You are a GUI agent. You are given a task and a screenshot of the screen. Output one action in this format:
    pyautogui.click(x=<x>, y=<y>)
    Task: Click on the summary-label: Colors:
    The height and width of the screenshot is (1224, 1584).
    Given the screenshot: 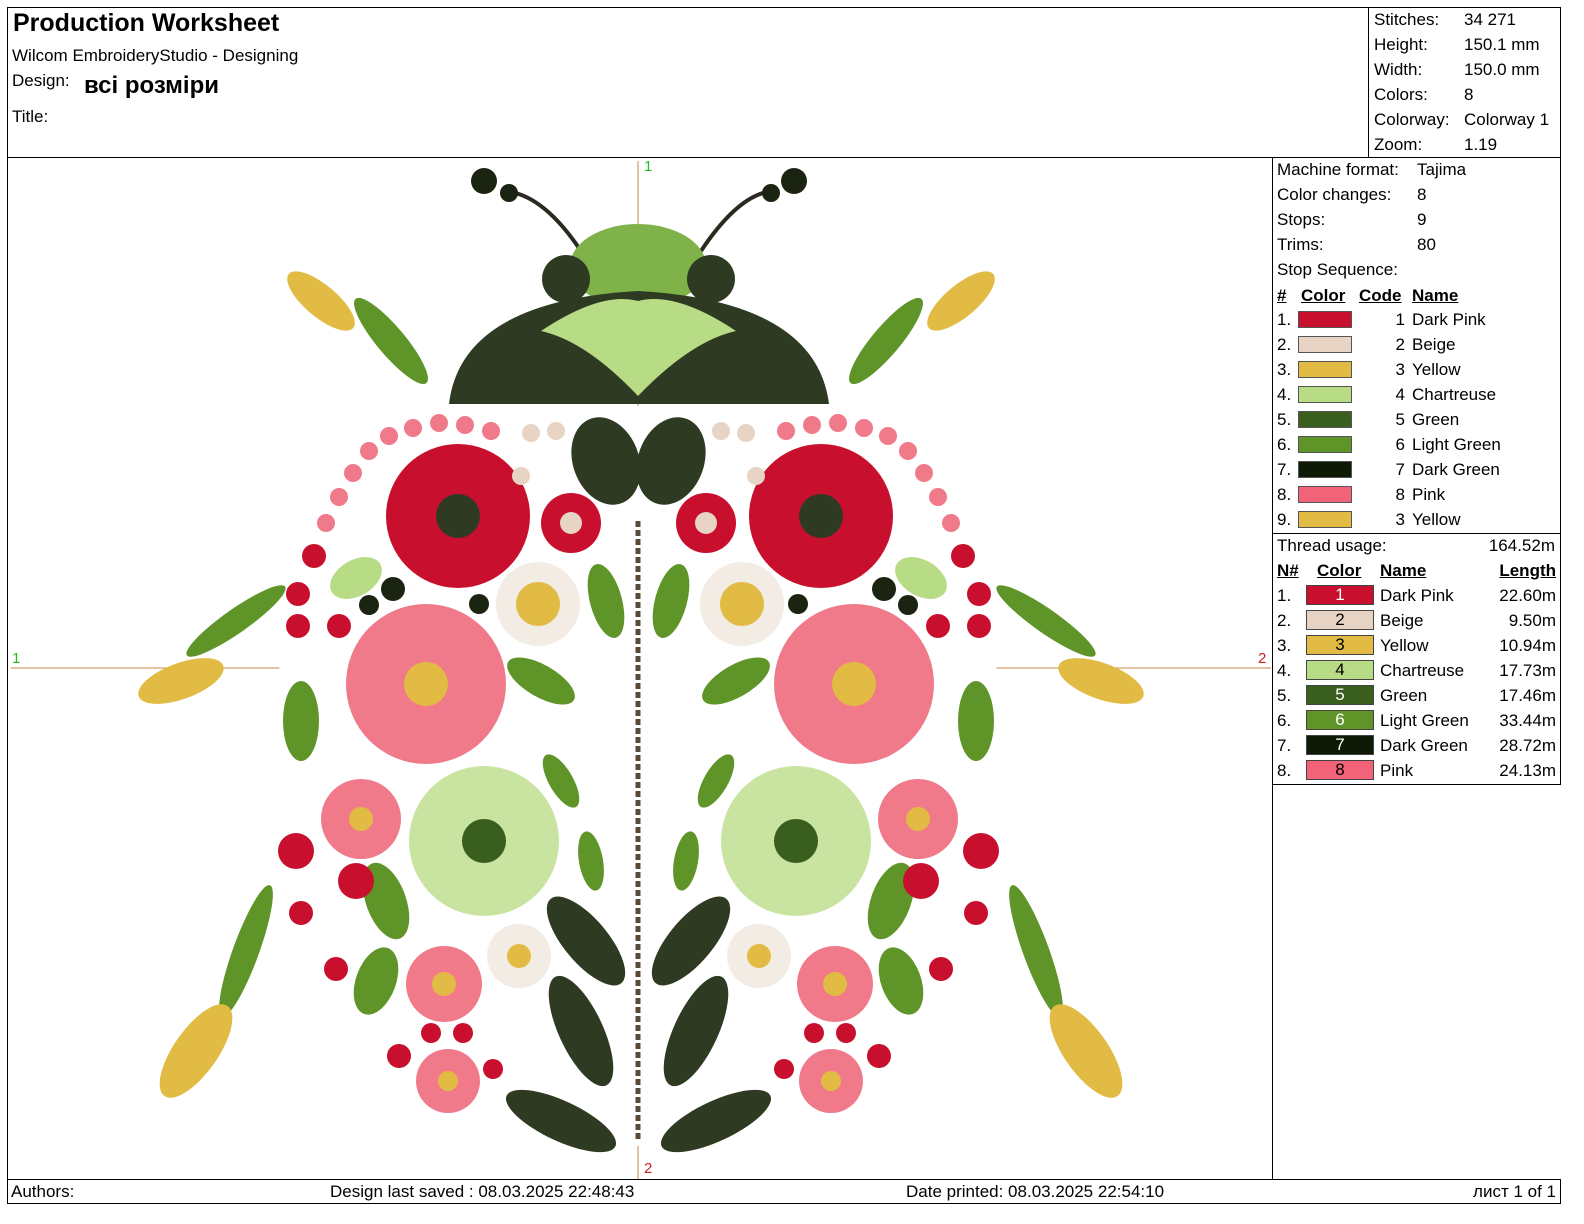 What is the action you would take?
    pyautogui.click(x=1401, y=94)
    